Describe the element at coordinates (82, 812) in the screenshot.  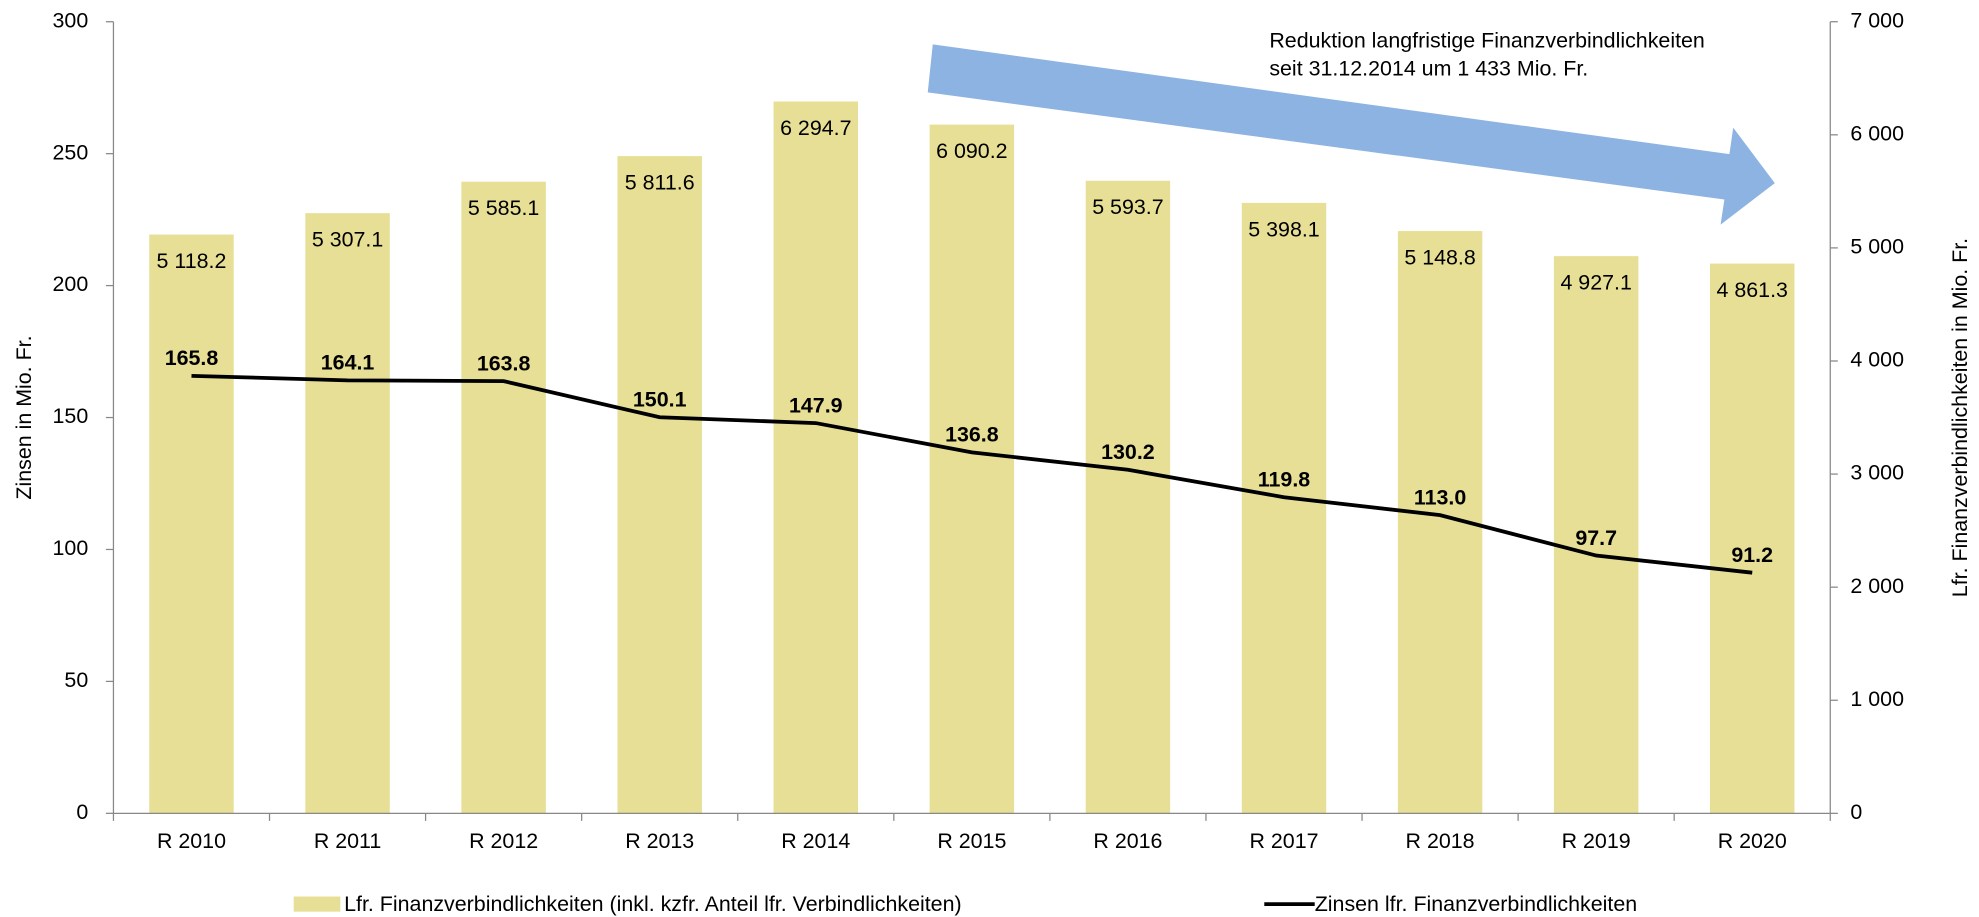
I see `y-tick-label: 0` at that location.